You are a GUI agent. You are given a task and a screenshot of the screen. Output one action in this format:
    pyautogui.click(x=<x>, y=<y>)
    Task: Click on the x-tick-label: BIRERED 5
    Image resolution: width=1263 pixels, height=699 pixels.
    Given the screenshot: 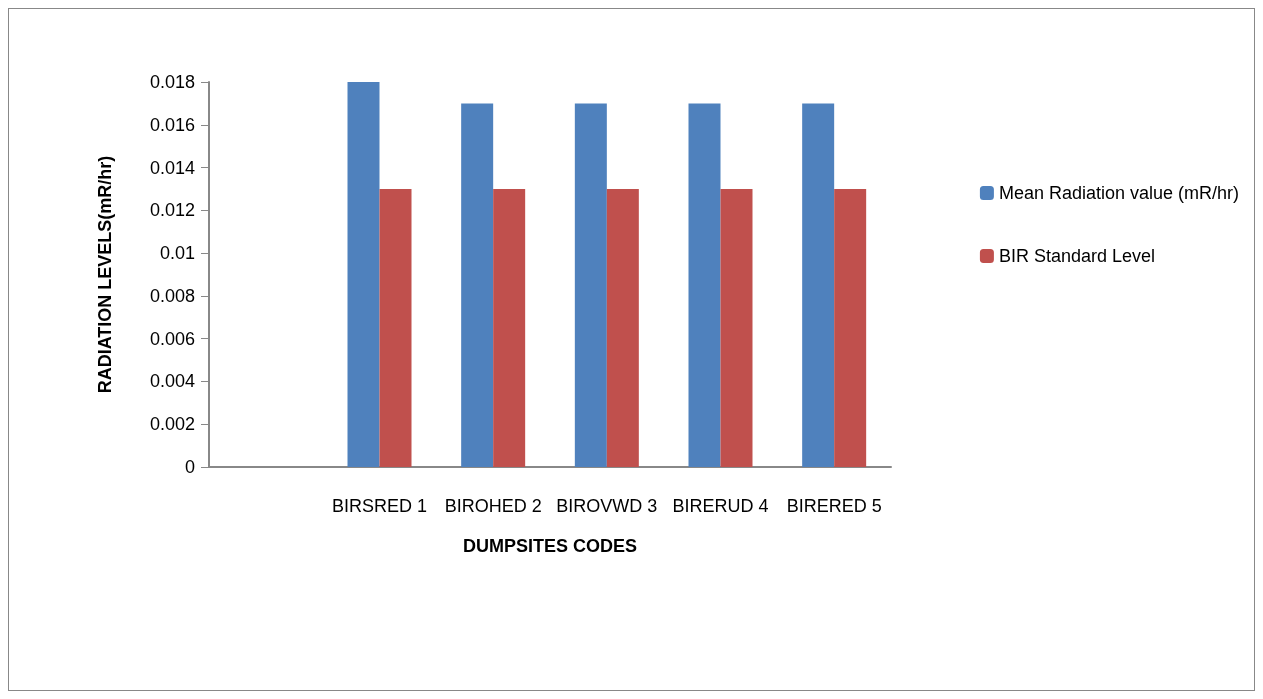 What is the action you would take?
    pyautogui.click(x=834, y=506)
    